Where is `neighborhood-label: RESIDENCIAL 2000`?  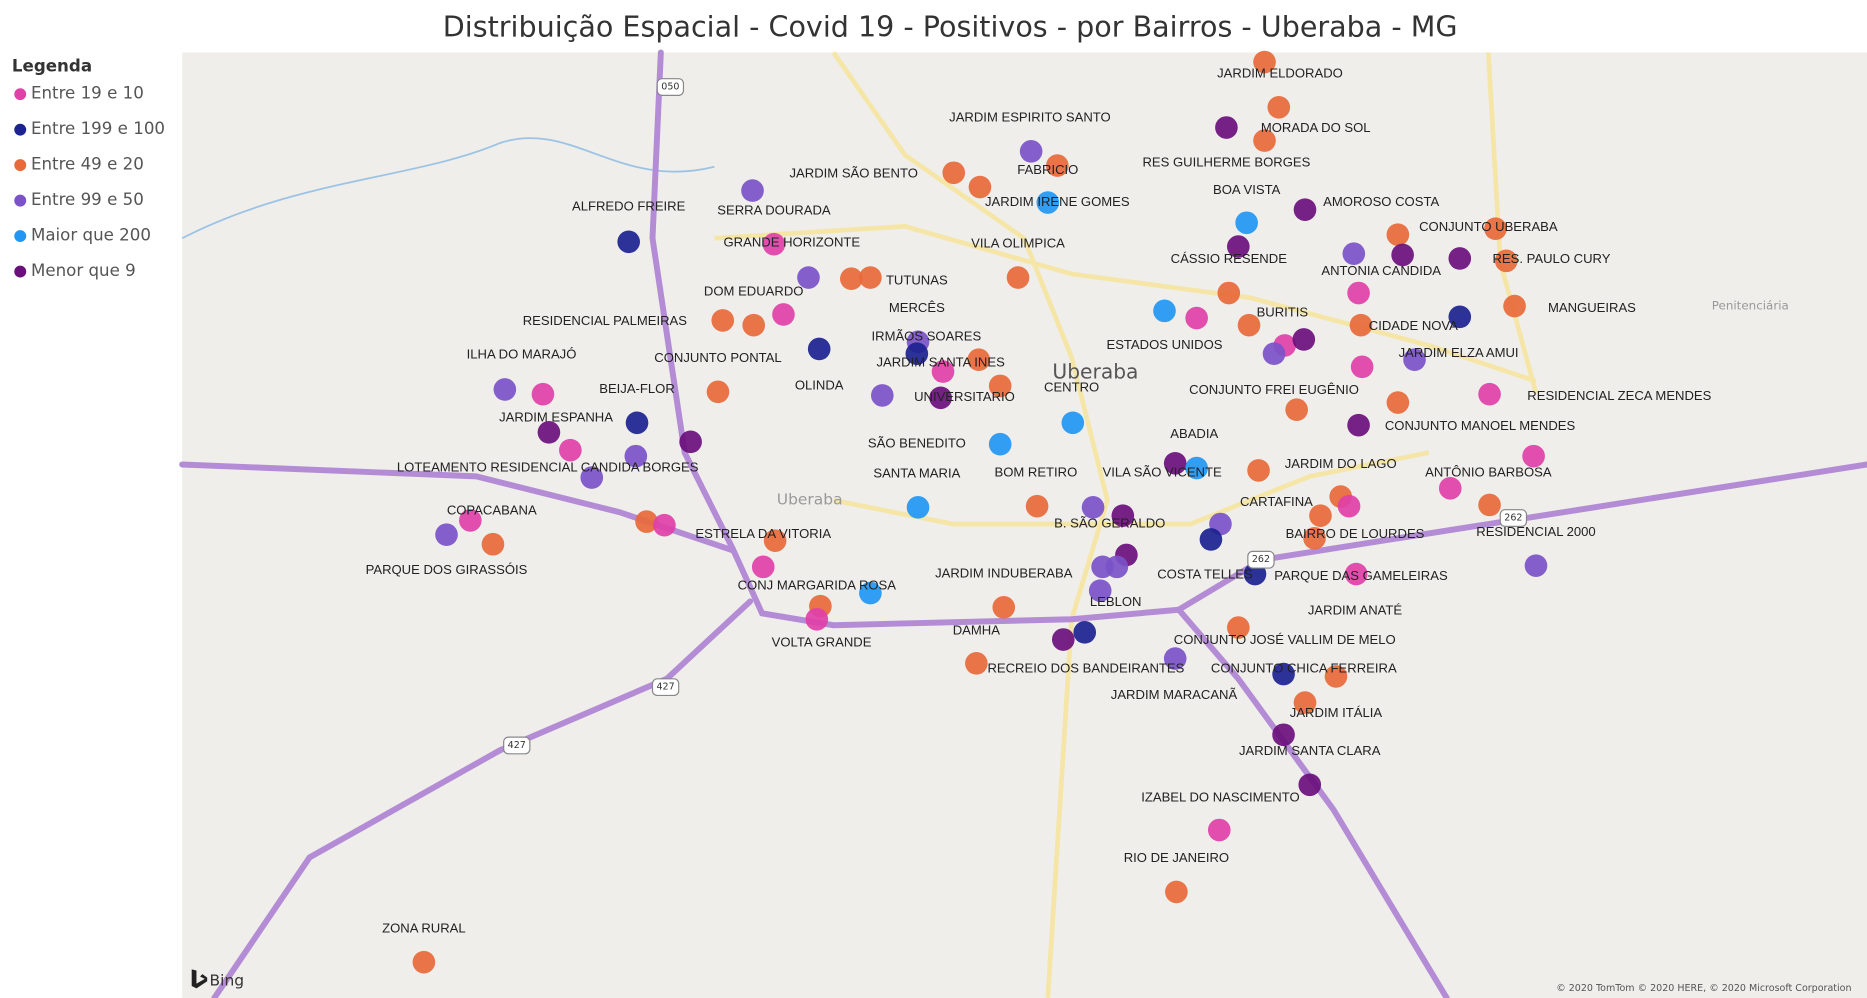
neighborhood-label: RESIDENCIAL 2000 is located at coordinates (1535, 531).